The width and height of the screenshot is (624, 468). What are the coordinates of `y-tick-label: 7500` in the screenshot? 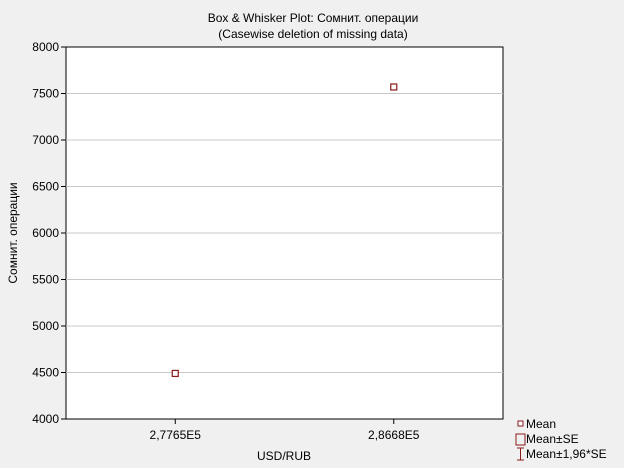 It's located at (45, 94).